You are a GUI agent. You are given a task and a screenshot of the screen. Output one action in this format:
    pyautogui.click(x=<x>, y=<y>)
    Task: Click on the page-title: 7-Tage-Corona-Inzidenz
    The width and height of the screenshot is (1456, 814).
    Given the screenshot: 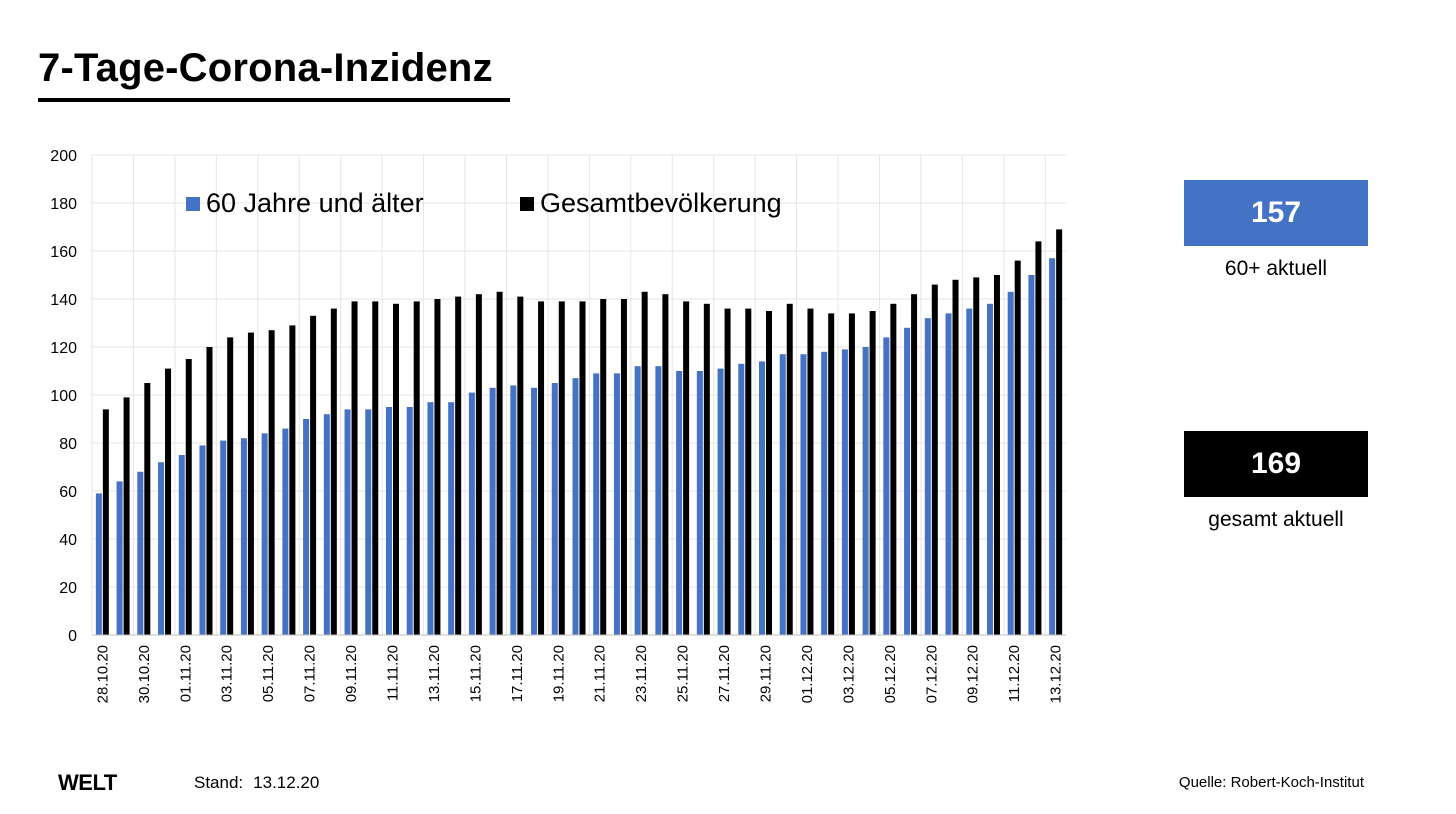 What is the action you would take?
    pyautogui.click(x=265, y=68)
    